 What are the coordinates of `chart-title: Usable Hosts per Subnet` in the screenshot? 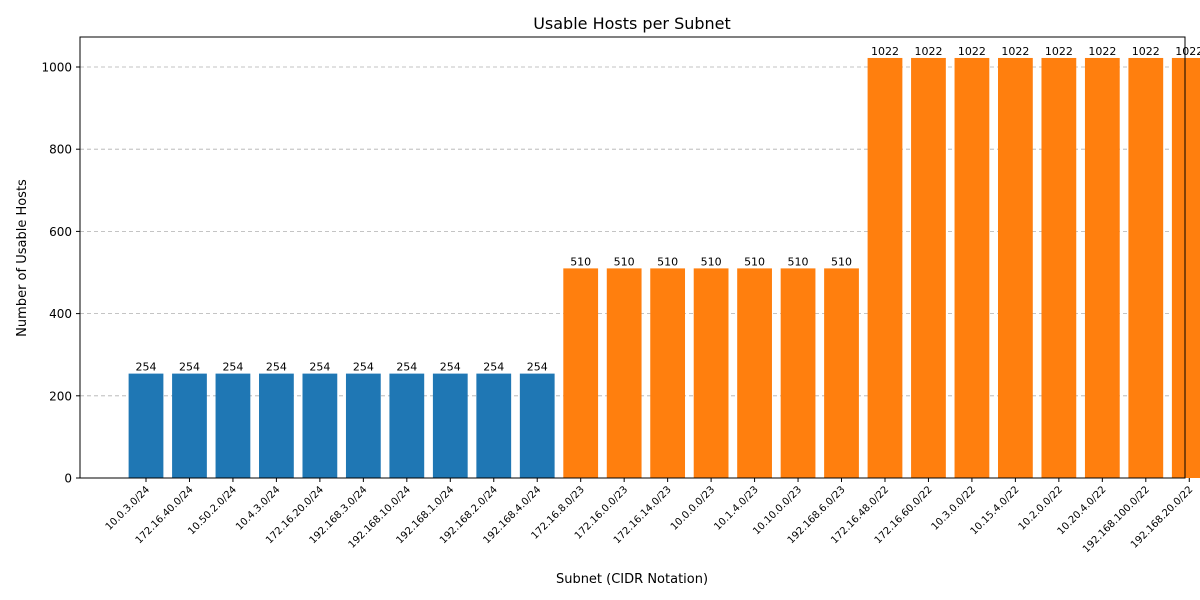 It's located at (632, 23).